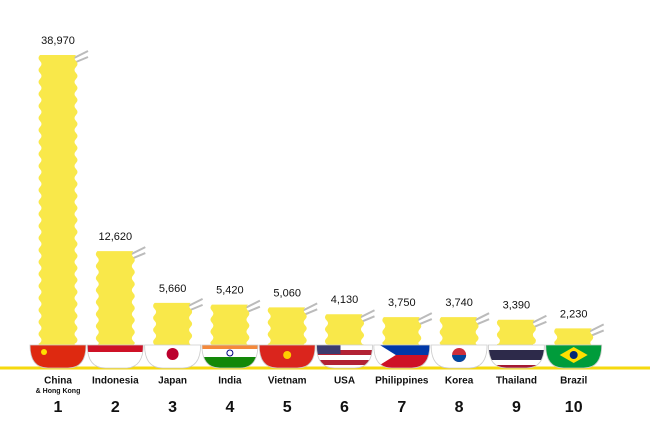  What do you see at coordinates (58, 381) in the screenshot?
I see `category-label: China` at bounding box center [58, 381].